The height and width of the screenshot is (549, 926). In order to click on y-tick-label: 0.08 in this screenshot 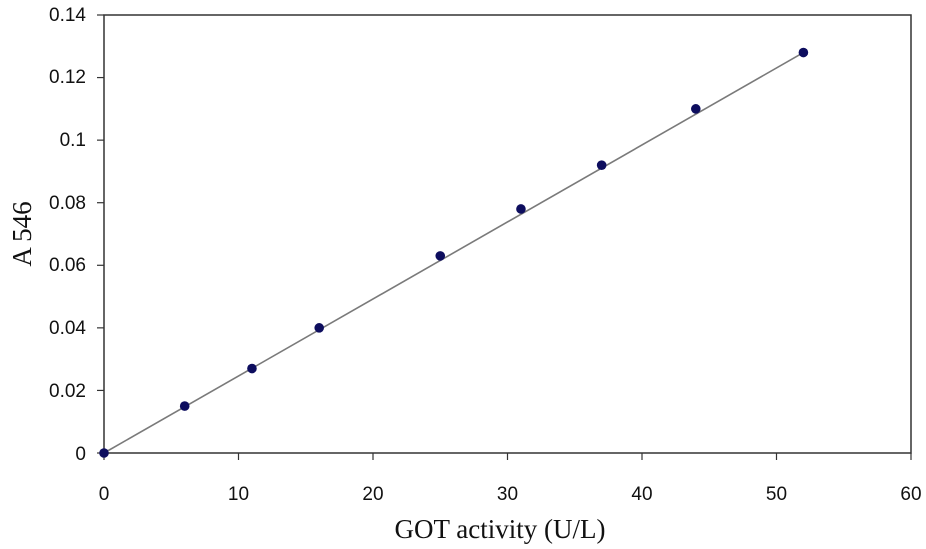, I will do `click(67, 203)`.